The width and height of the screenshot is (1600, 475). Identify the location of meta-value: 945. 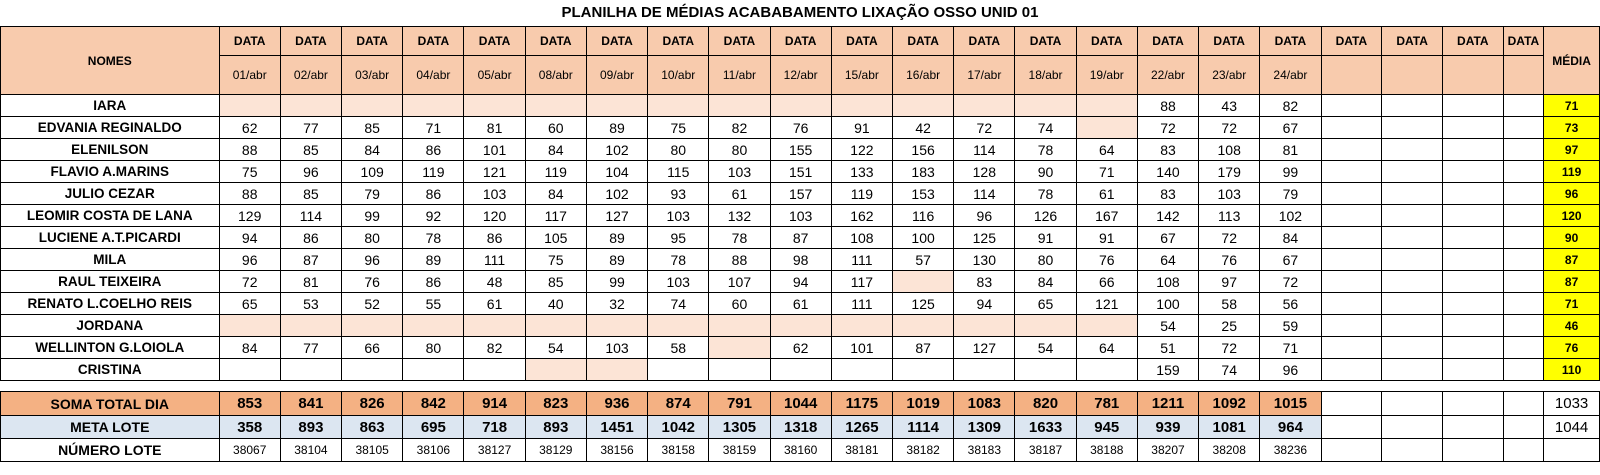
(1106, 427).